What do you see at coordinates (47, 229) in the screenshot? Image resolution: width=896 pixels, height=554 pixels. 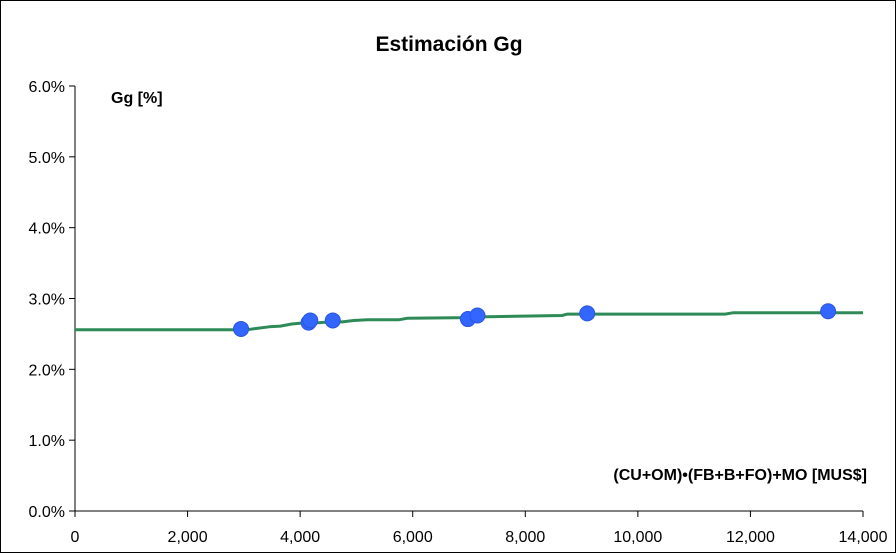 I see `y-tick-label: 4.0%` at bounding box center [47, 229].